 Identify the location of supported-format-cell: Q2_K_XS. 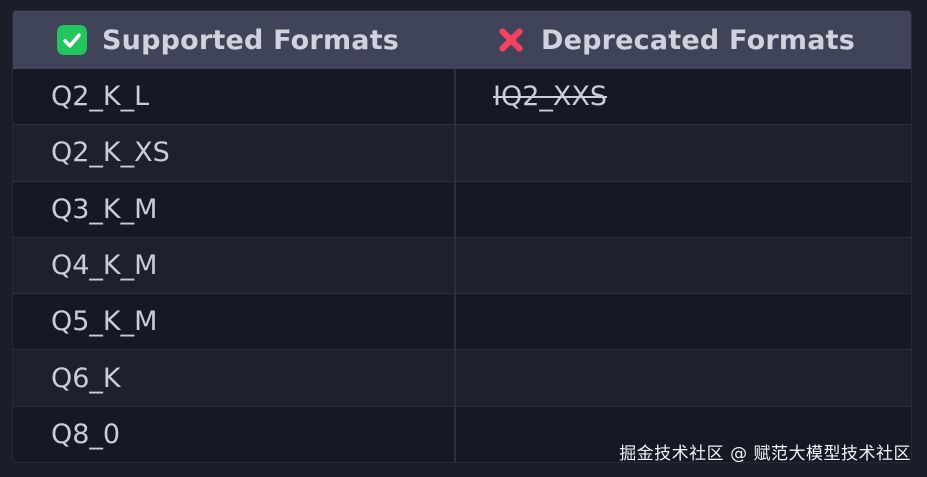
(234, 153).